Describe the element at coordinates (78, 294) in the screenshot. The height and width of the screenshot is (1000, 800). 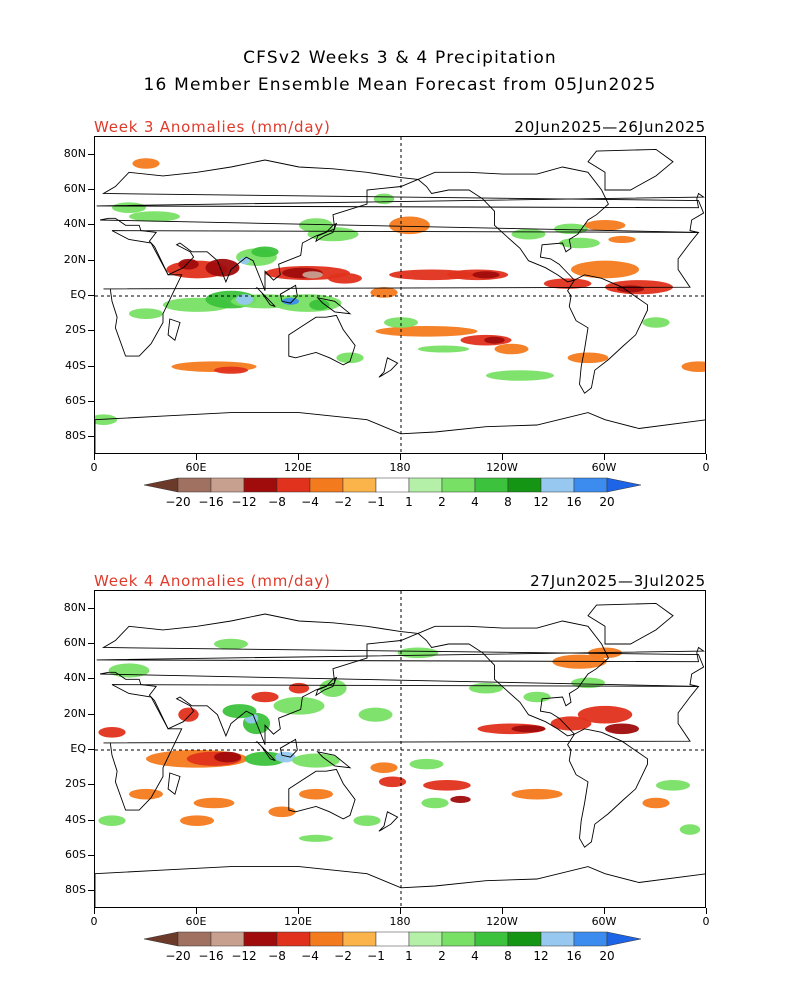
I see `lat-label: EQ` at that location.